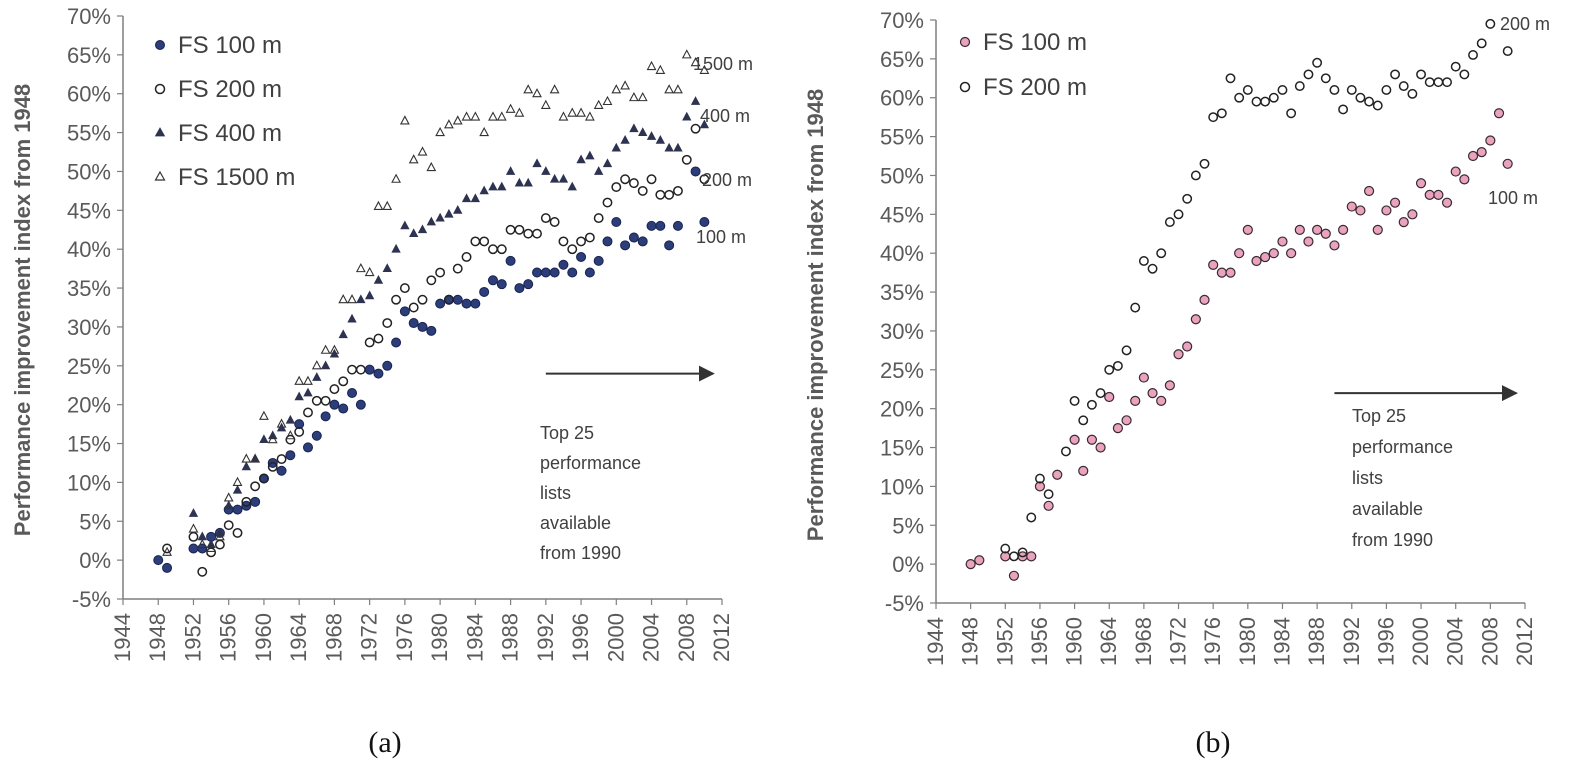 This screenshot has height=770, width=1576. I want to click on series-label-1500m: 1500 m, so click(723, 64).